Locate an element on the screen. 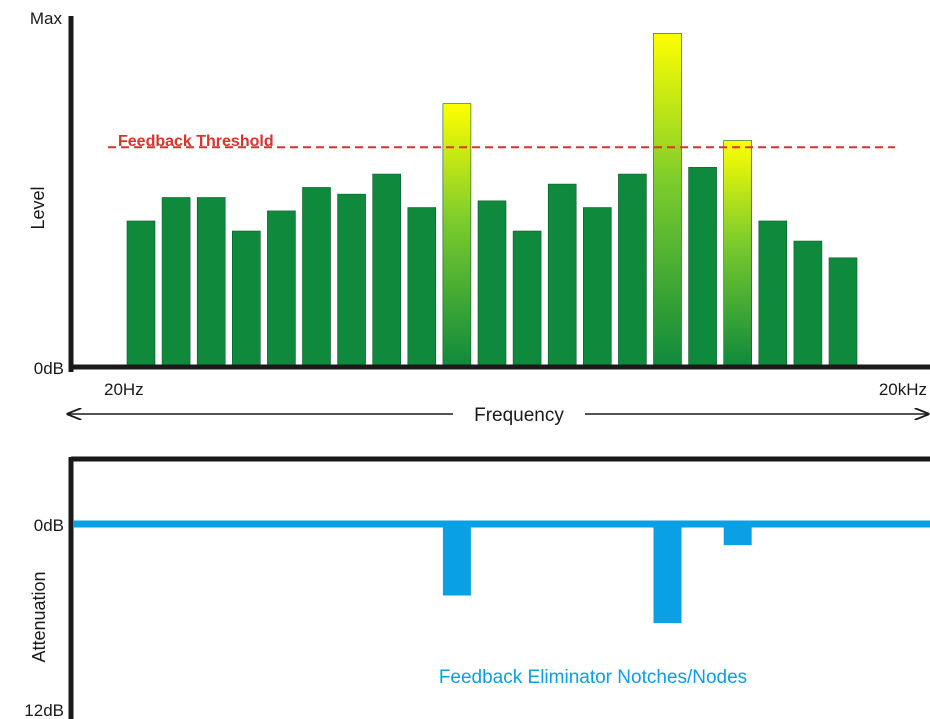 Image resolution: width=930 pixels, height=719 pixels. attenuation-bottom-label: 12dB is located at coordinates (44, 710).